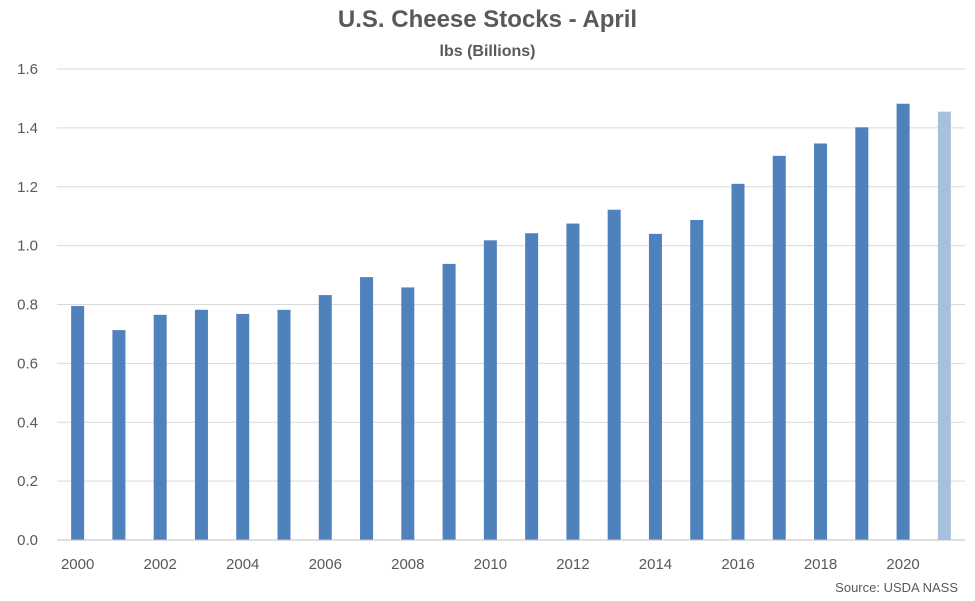 Image resolution: width=975 pixels, height=601 pixels. What do you see at coordinates (78, 422) in the screenshot?
I see `bar-2000` at bounding box center [78, 422].